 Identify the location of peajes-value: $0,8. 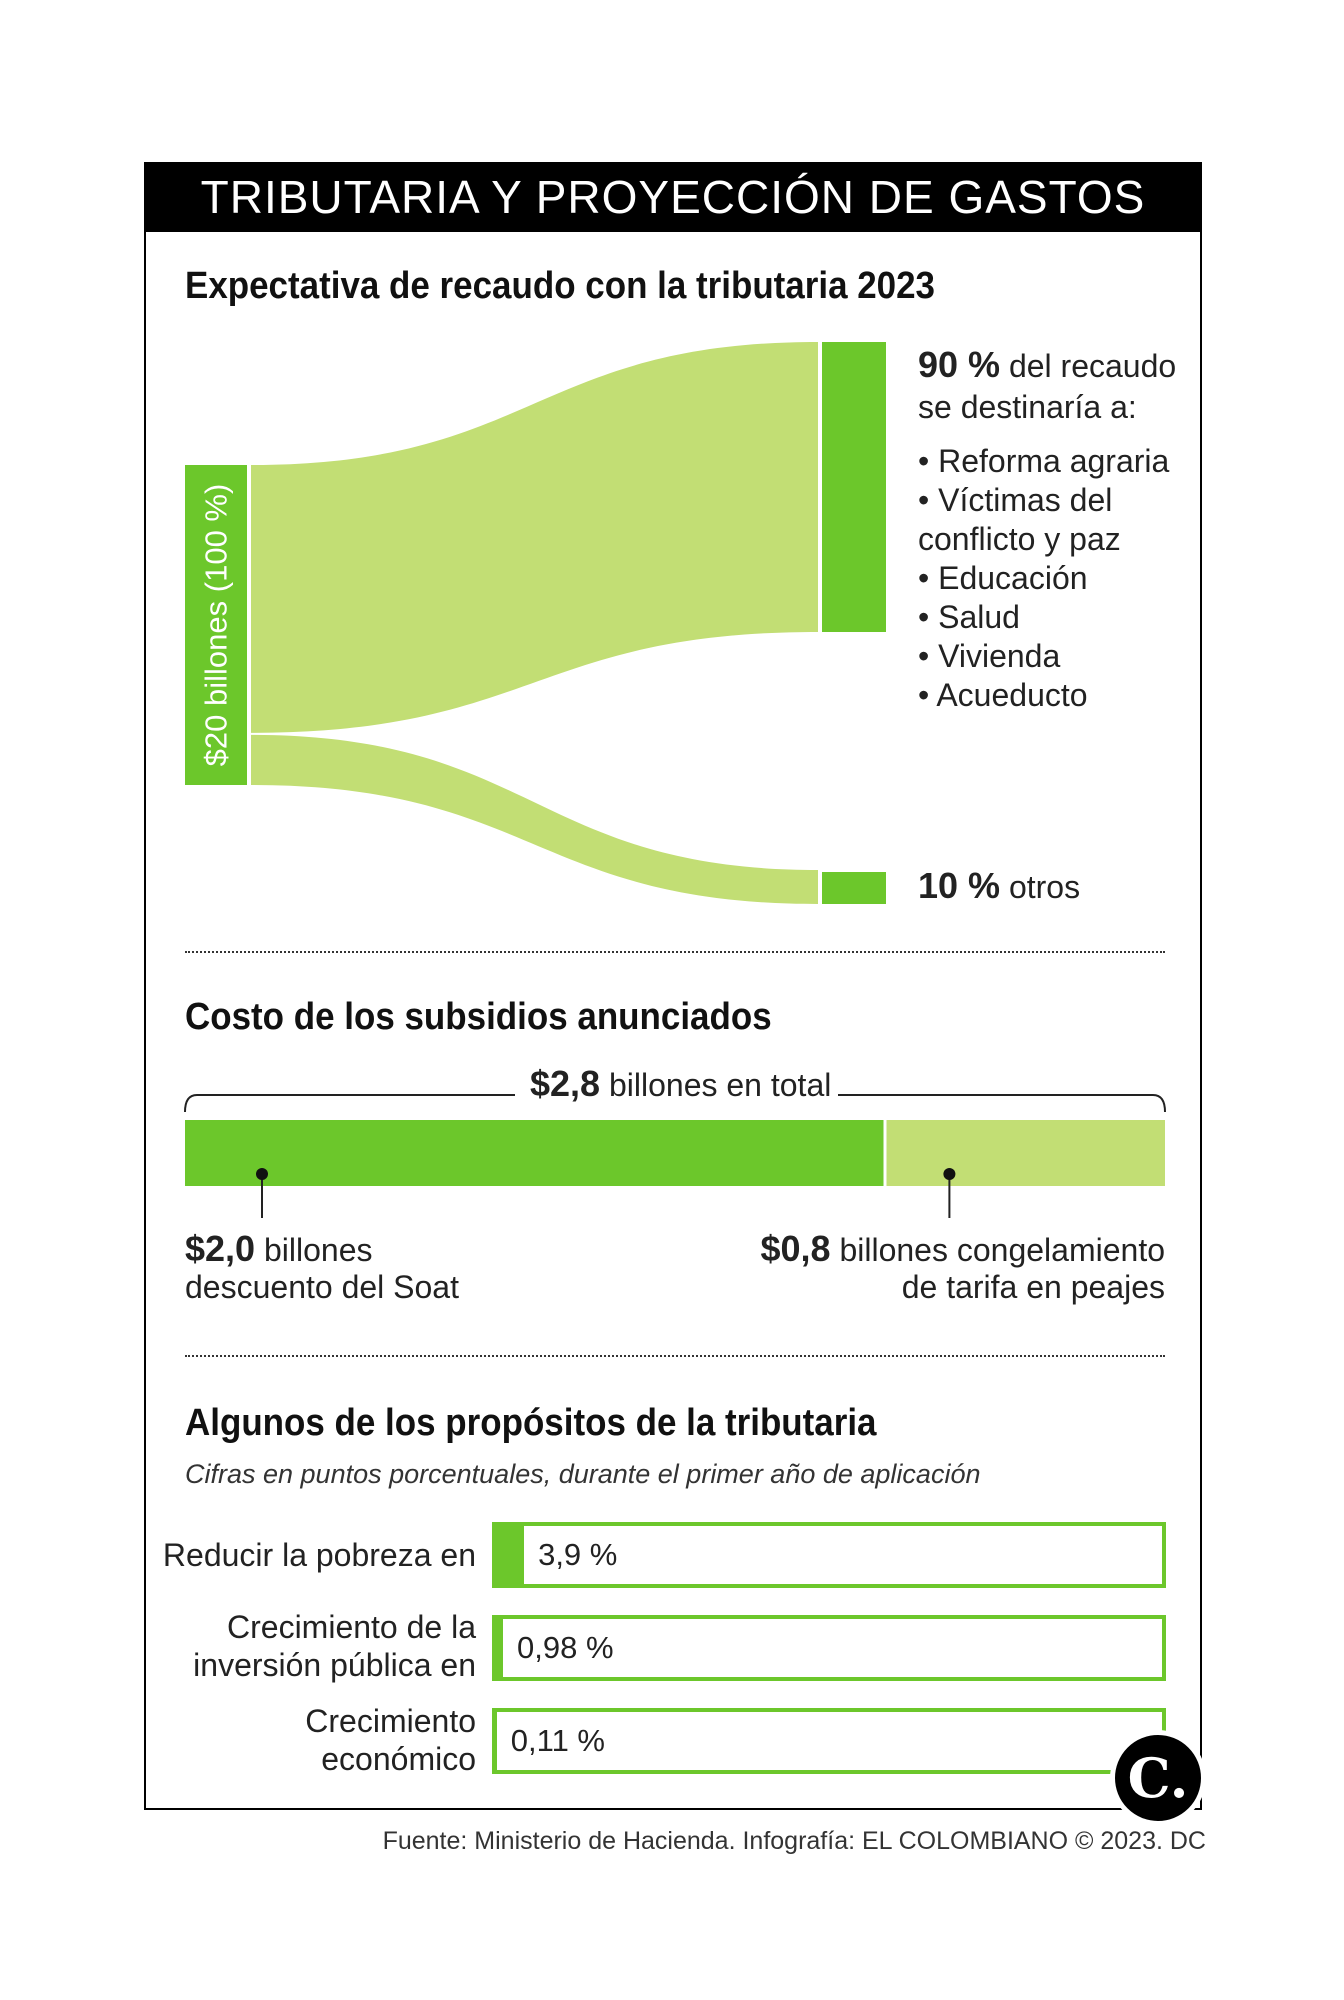
(795, 1248).